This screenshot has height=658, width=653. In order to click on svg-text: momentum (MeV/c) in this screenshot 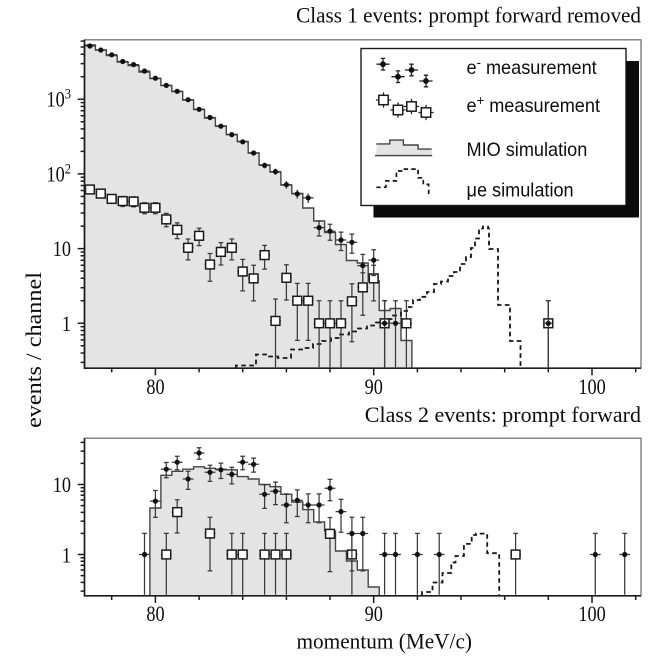, I will do `click(384, 641)`.